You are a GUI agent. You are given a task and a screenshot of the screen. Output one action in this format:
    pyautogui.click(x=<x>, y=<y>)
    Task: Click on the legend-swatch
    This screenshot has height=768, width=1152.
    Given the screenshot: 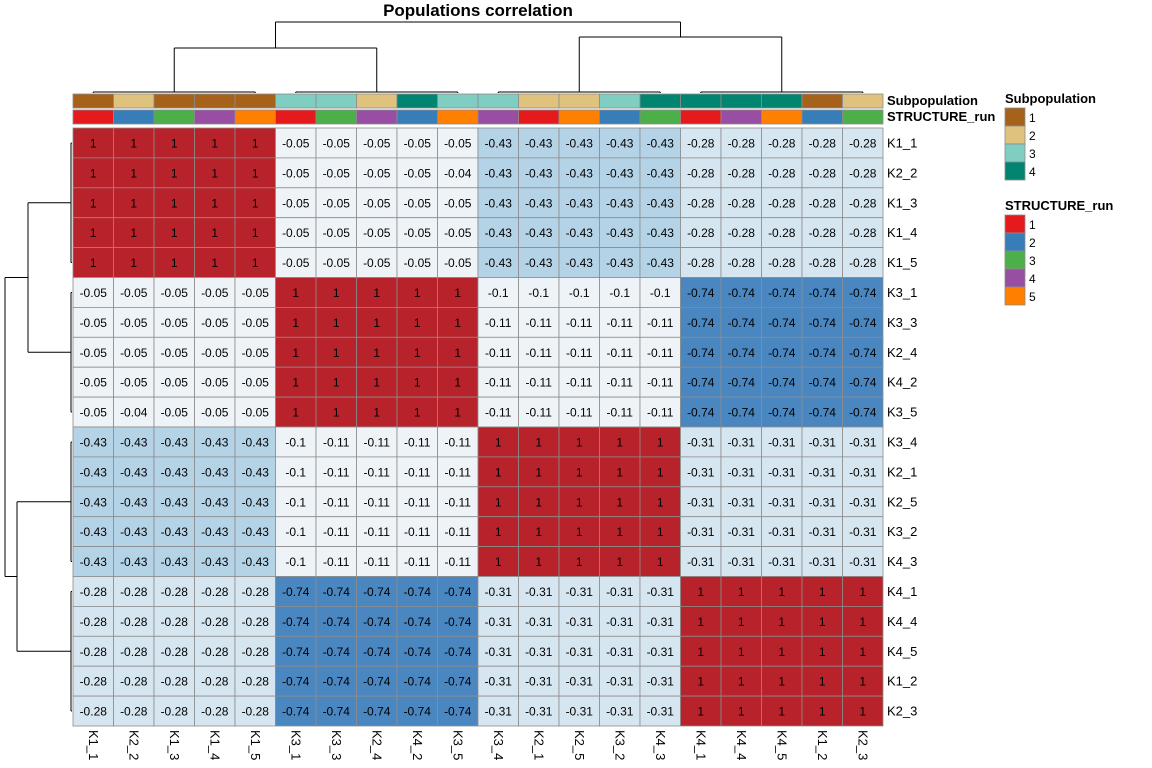 What is the action you would take?
    pyautogui.click(x=1015, y=242)
    